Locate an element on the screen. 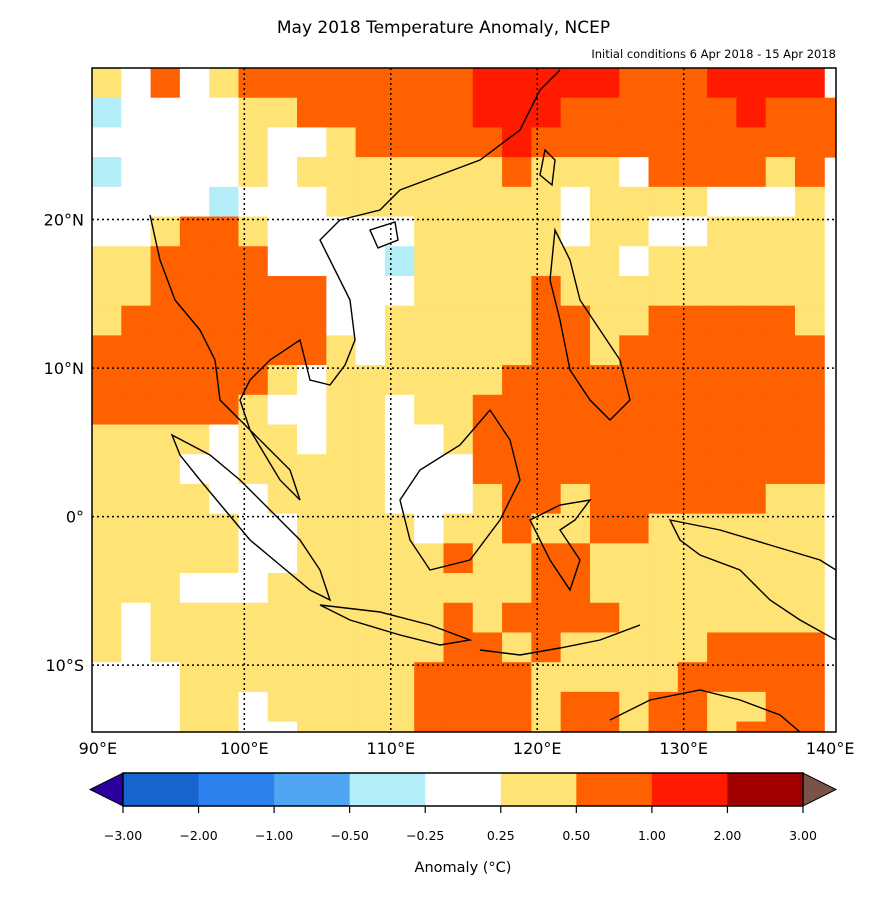  colorbar-over-arrow is located at coordinates (820, 789).